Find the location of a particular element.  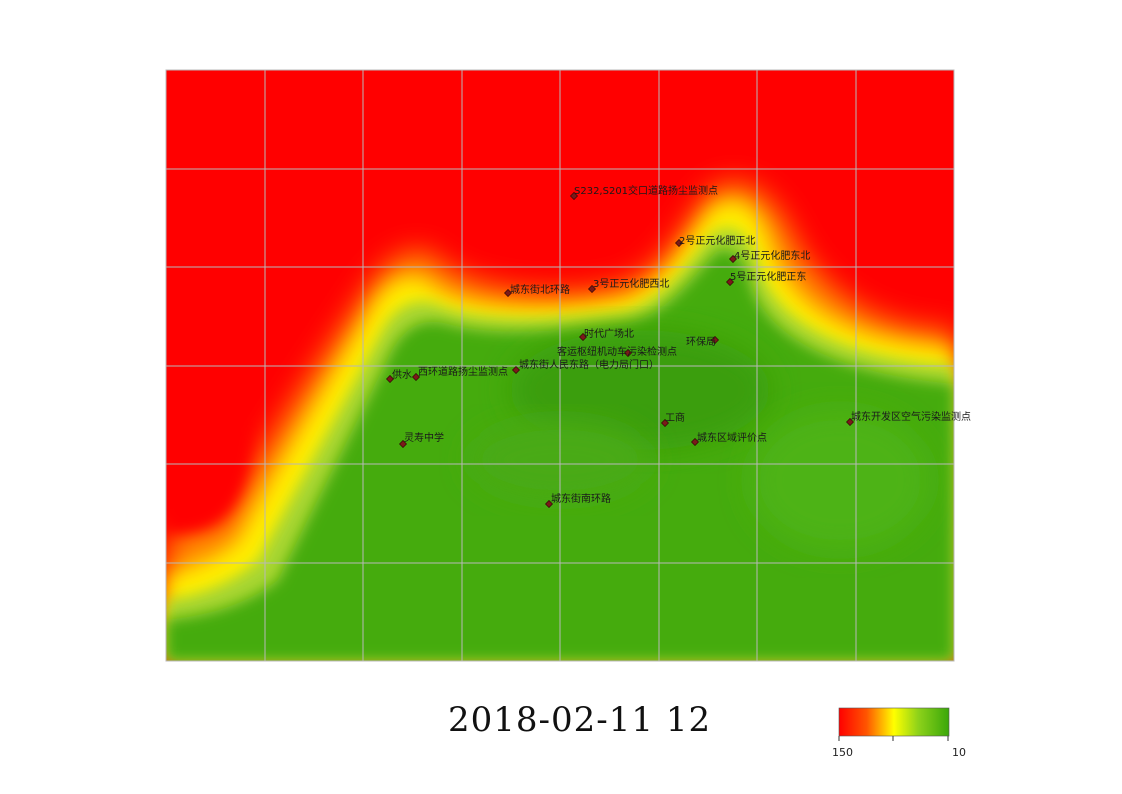

station-7: 时代广场北 is located at coordinates (606, 334).